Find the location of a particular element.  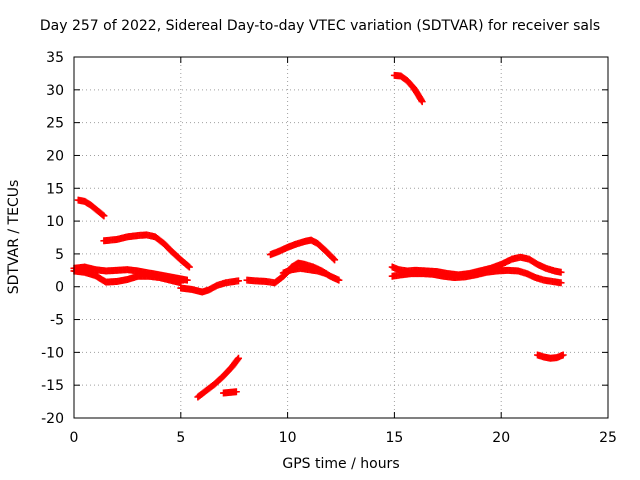

x-axis-label: GPS time / hours is located at coordinates (341, 464).